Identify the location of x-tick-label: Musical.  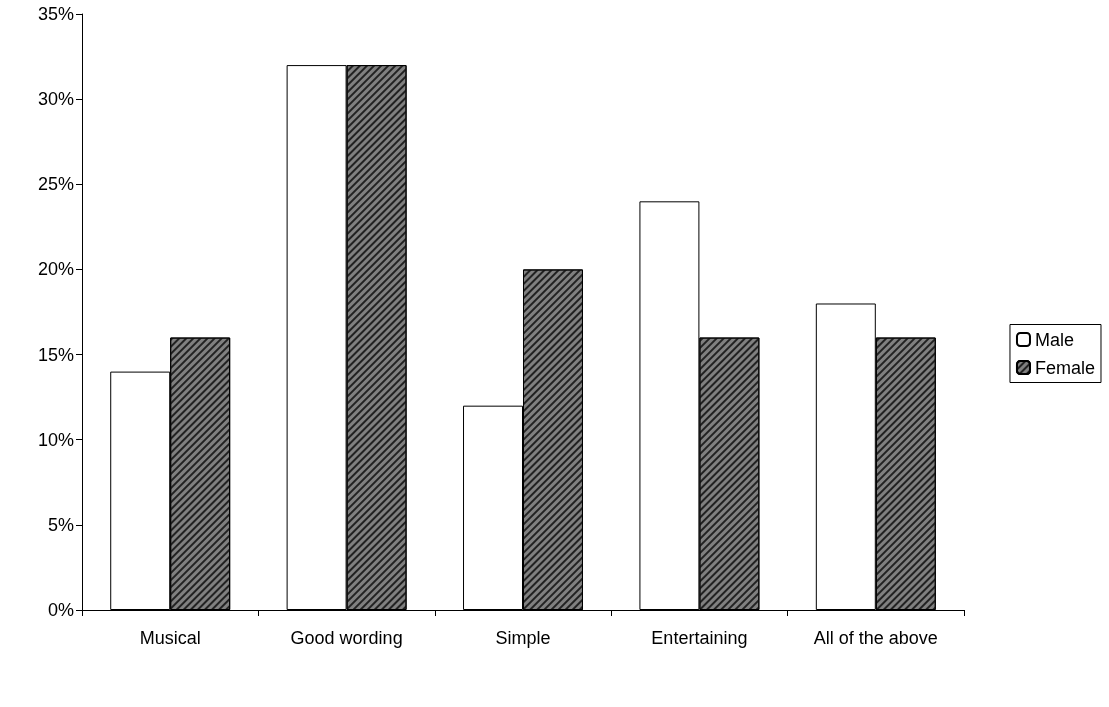
(170, 638).